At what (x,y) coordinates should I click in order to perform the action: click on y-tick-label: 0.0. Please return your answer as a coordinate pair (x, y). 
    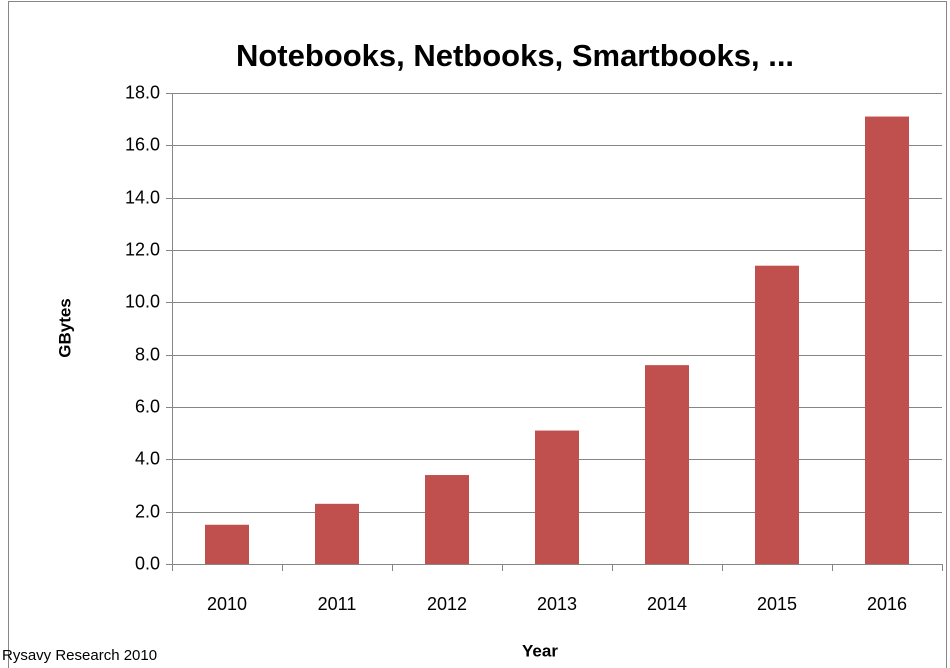
    Looking at the image, I should click on (147, 563).